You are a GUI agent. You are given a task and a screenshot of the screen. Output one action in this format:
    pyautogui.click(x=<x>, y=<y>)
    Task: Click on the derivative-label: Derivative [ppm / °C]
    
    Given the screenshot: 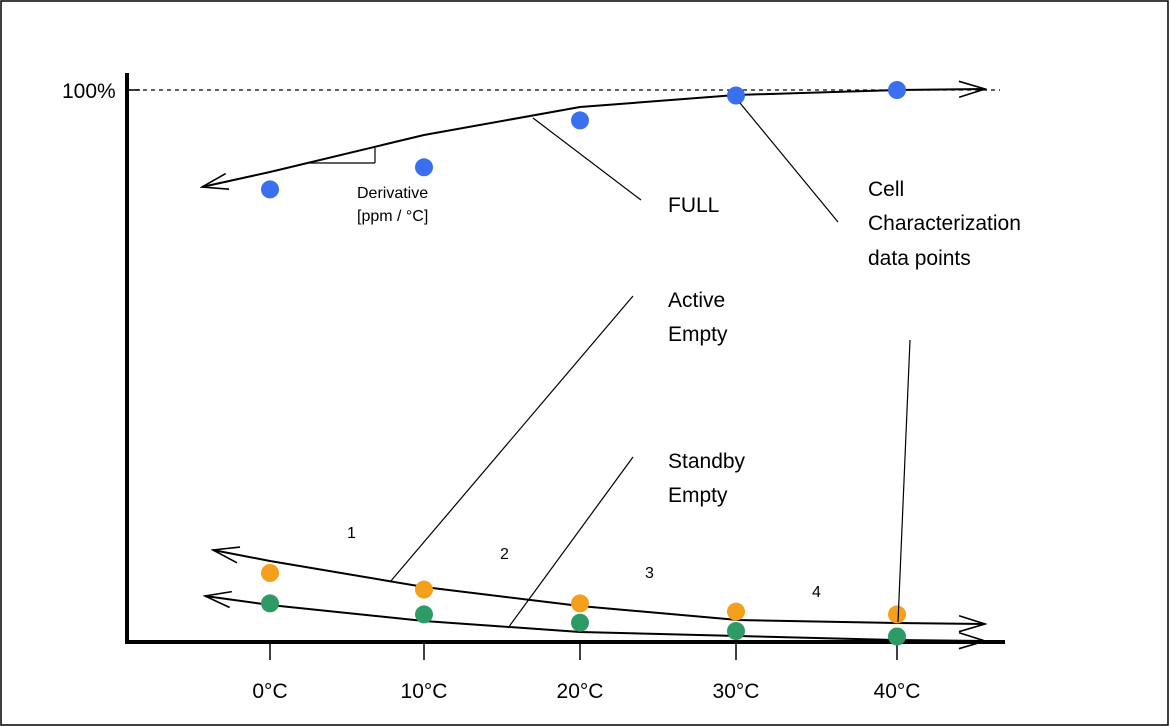 What is the action you would take?
    pyautogui.click(x=395, y=205)
    